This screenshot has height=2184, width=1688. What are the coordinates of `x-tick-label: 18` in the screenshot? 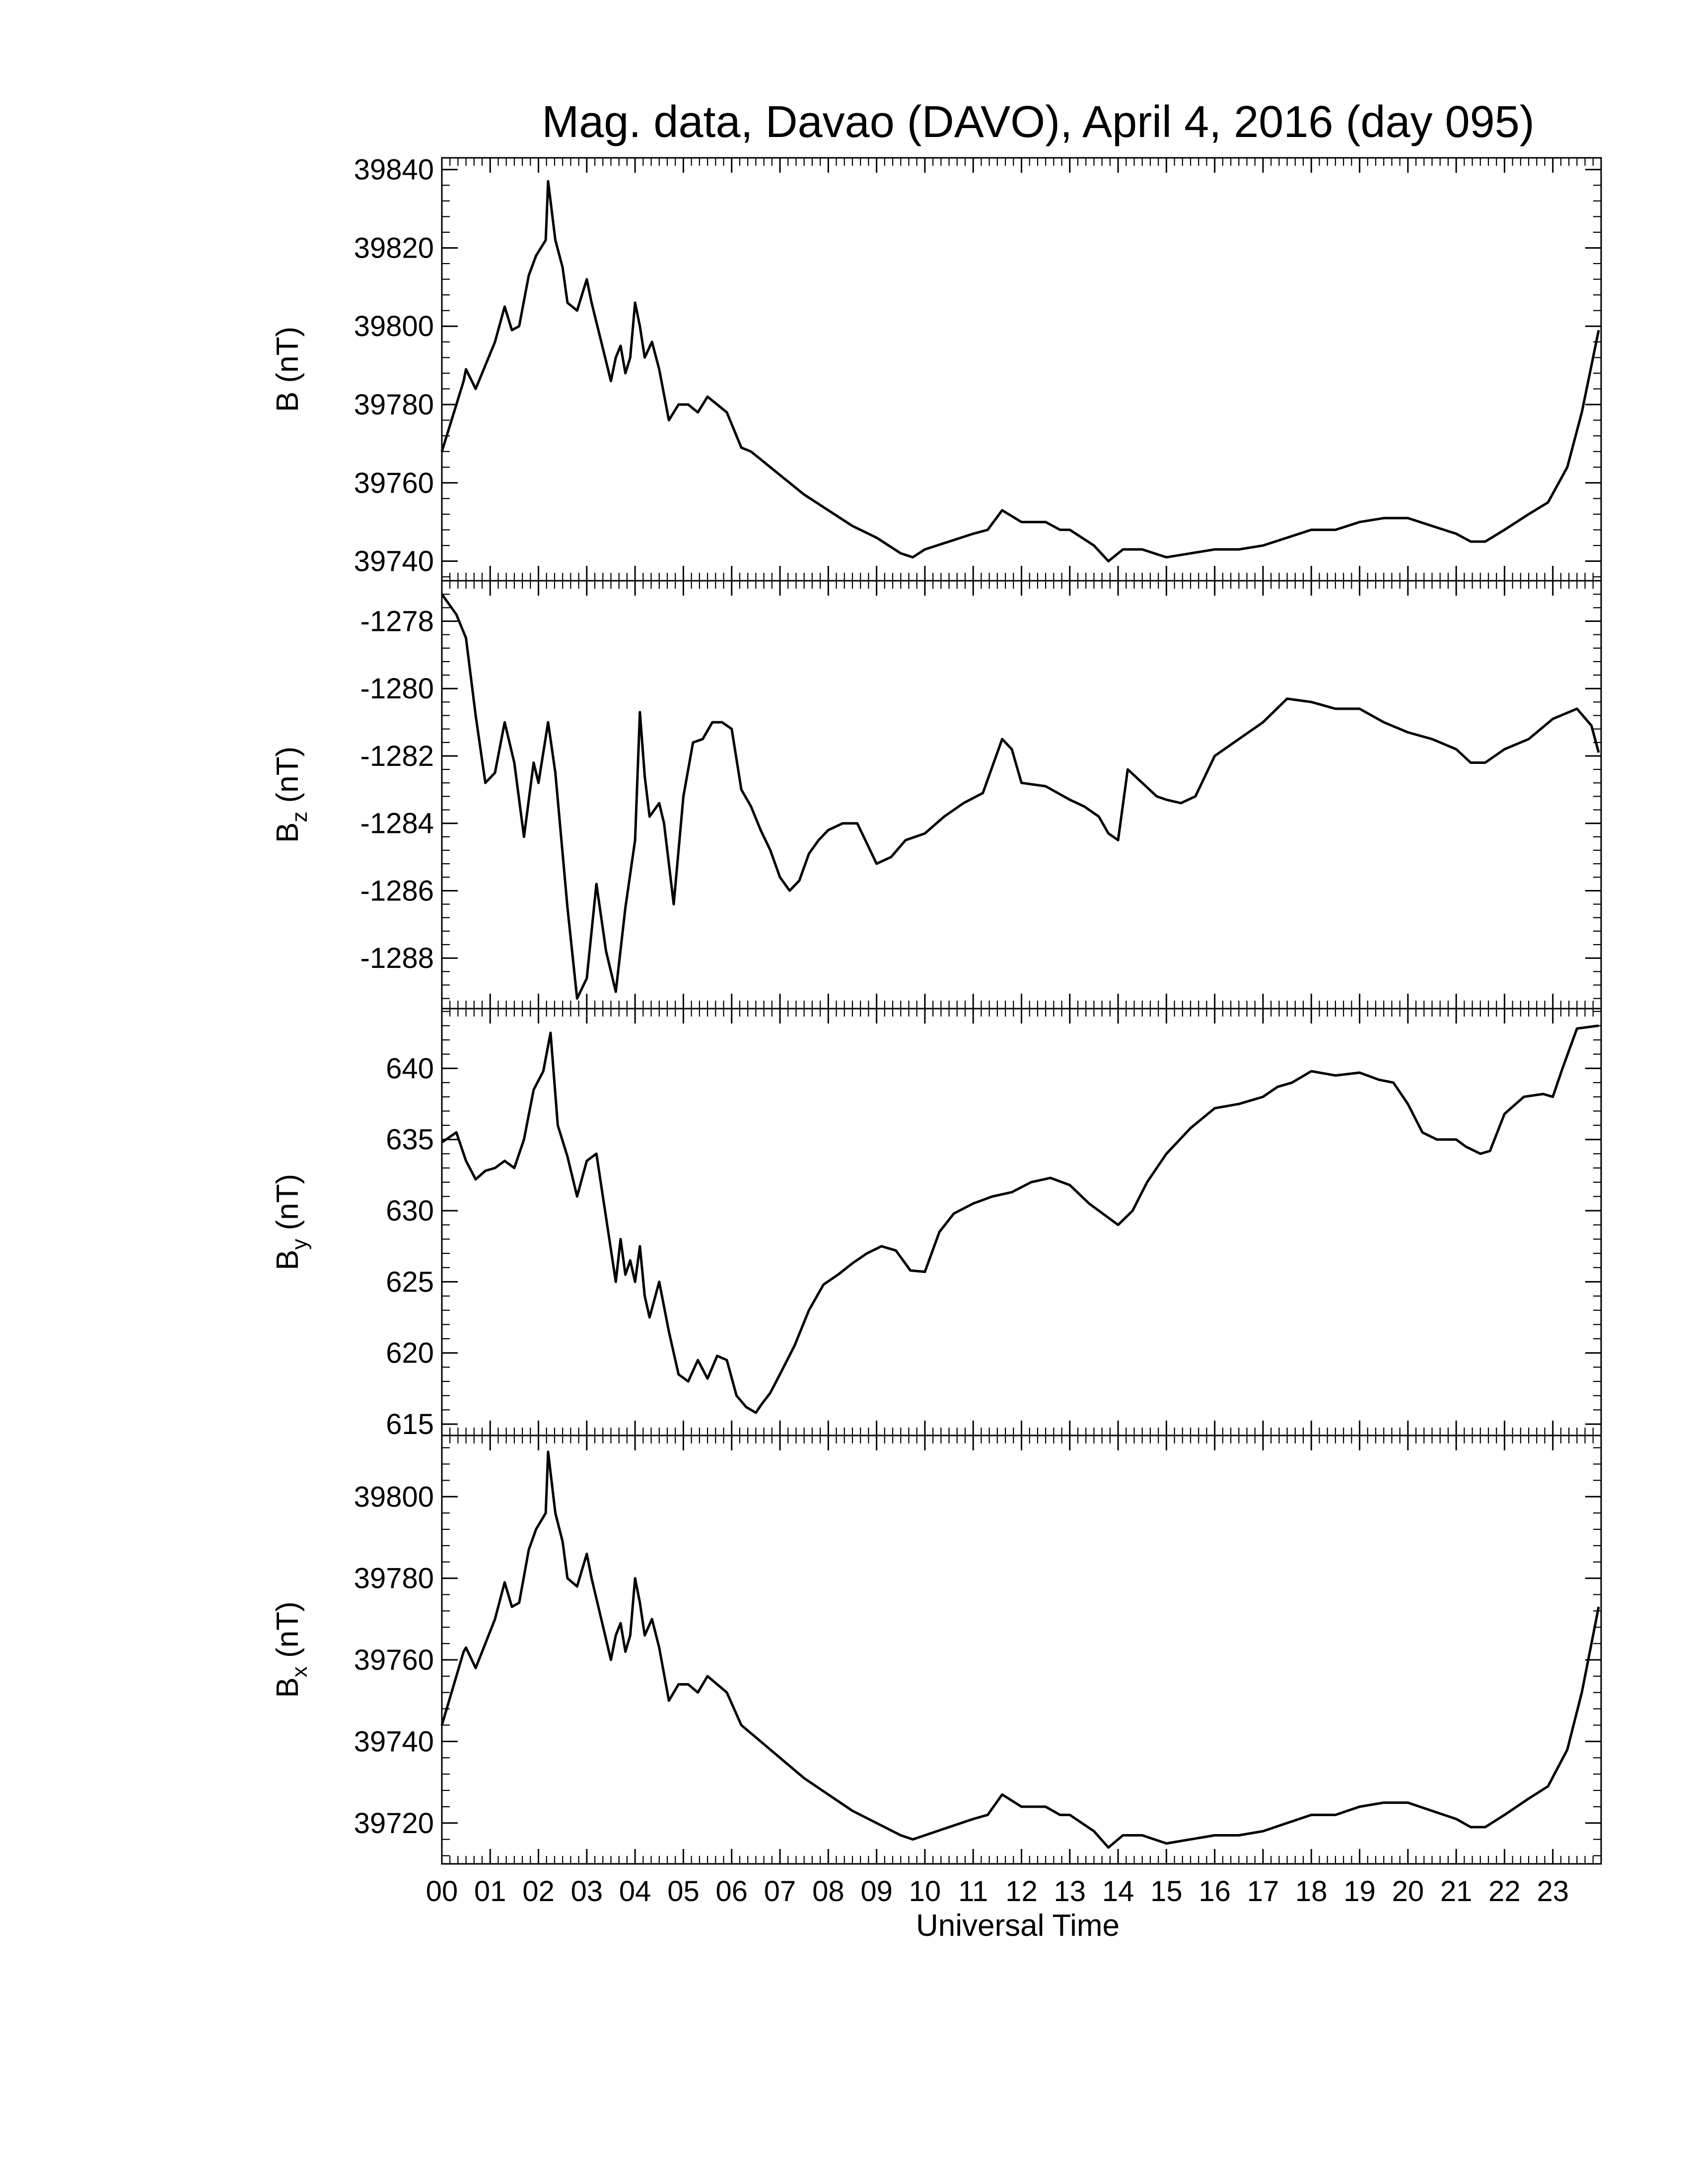 It's located at (1311, 1891).